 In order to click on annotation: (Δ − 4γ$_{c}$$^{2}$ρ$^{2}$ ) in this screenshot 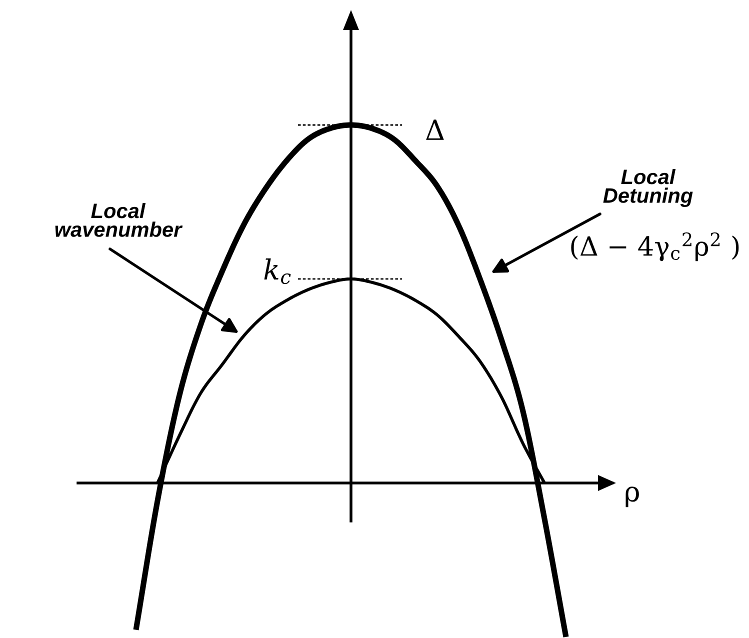, I will do `click(655, 247)`.